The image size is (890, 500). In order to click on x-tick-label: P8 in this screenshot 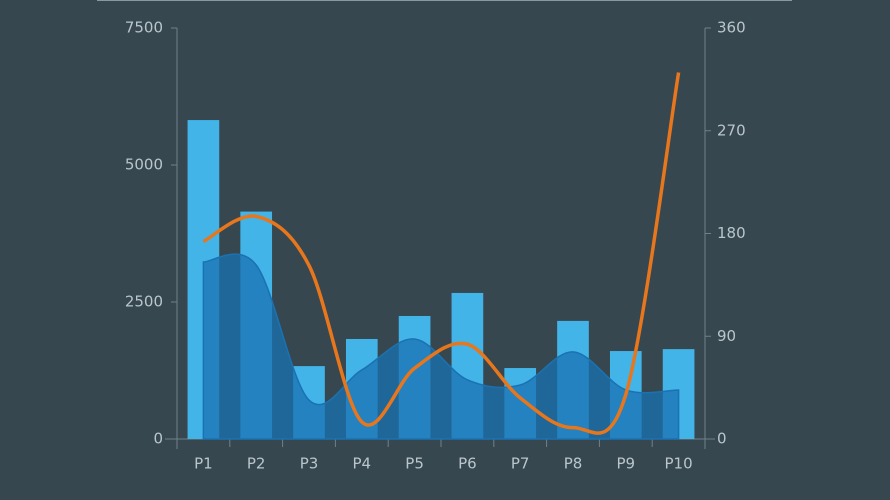, I will do `click(573, 464)`.